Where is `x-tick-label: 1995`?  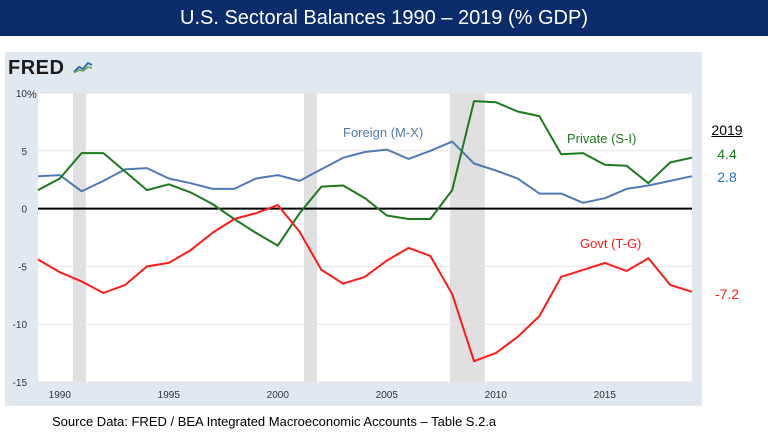 x-tick-label: 1995 is located at coordinates (169, 395).